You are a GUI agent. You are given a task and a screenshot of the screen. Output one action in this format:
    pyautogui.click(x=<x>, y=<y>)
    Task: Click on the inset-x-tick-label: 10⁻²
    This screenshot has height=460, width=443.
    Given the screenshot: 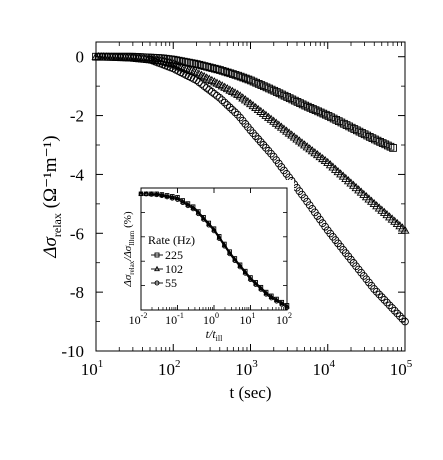 What is the action you would take?
    pyautogui.click(x=138, y=319)
    